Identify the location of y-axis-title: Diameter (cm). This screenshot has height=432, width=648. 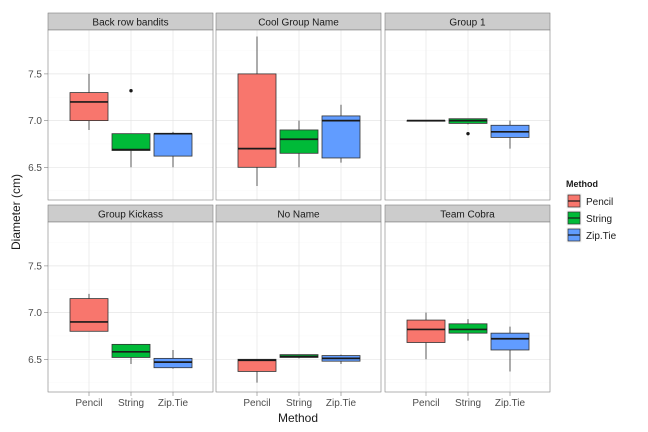
(16, 212).